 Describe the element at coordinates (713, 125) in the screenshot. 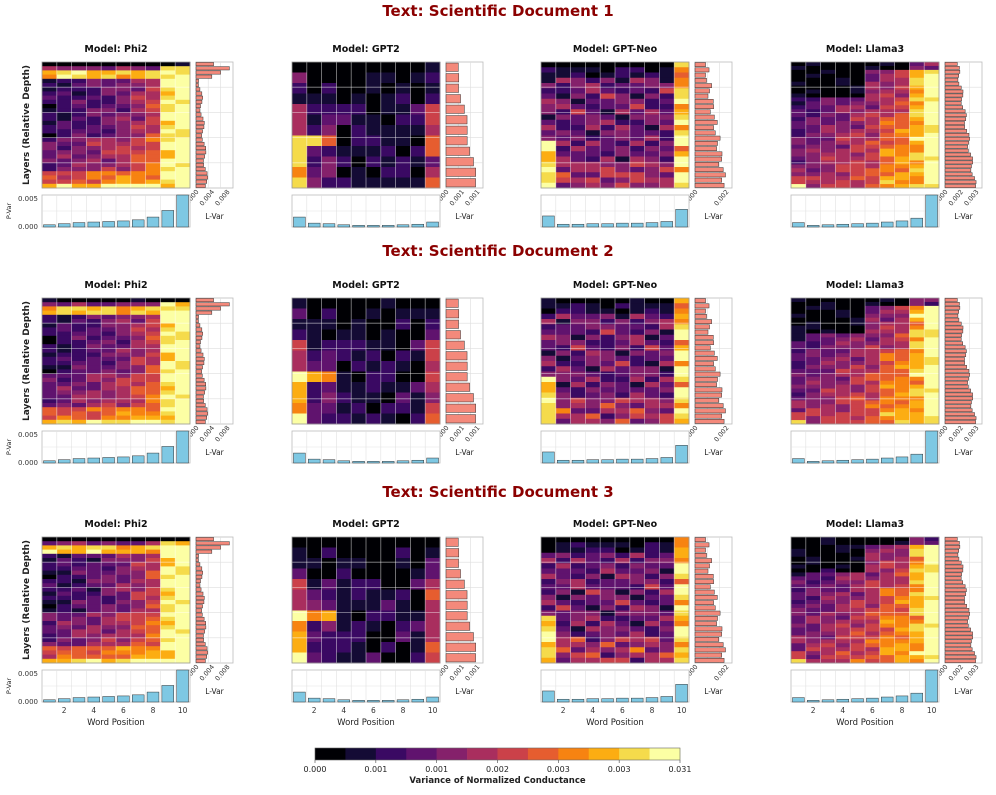

I see `lvar-frame` at that location.